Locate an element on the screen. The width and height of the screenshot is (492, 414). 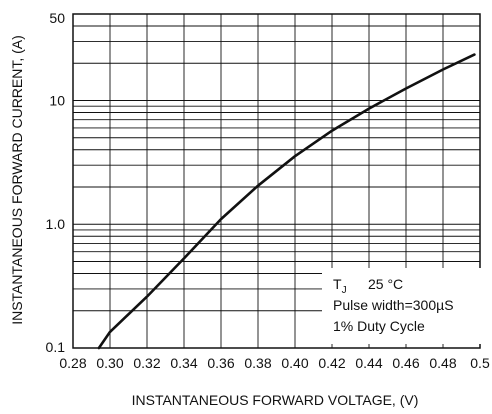
y-tick-label: 1.0 is located at coordinates (56, 224).